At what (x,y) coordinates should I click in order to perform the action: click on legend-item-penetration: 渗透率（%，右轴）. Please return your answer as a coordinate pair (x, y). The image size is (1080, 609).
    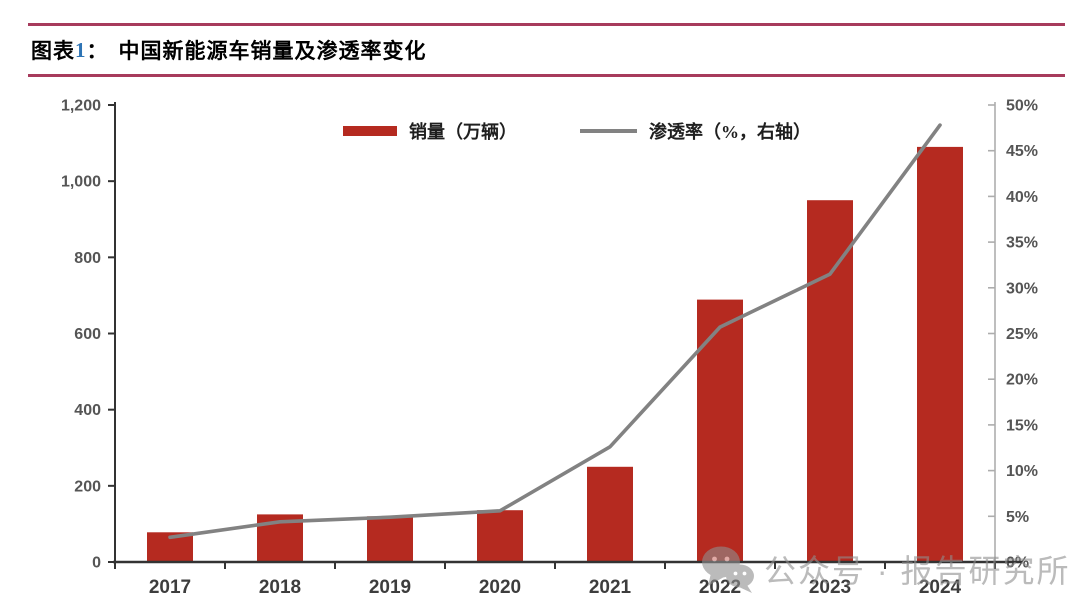
    Looking at the image, I should click on (695, 131).